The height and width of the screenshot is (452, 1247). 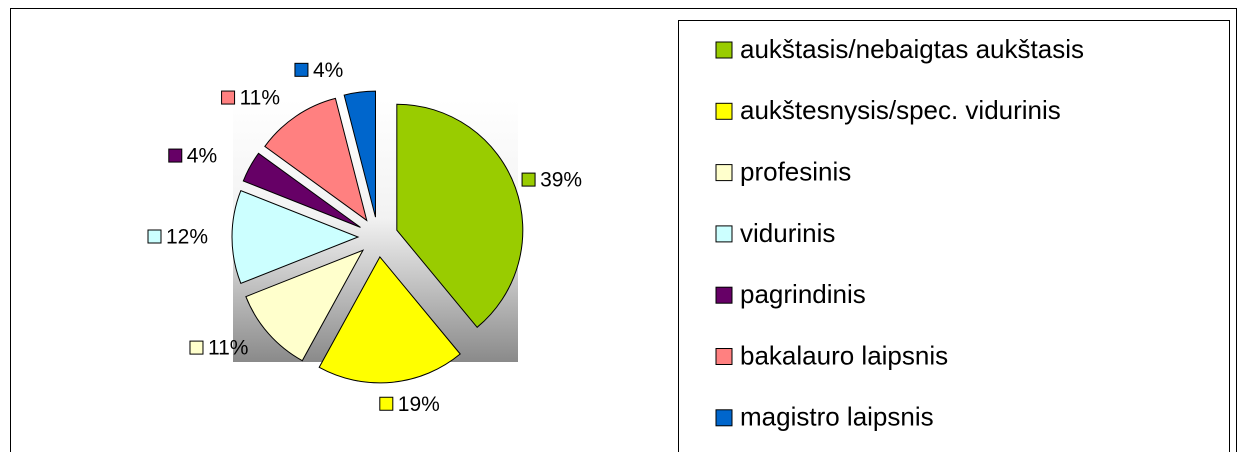 What do you see at coordinates (803, 294) in the screenshot?
I see `legend-label: pagrindinis` at bounding box center [803, 294].